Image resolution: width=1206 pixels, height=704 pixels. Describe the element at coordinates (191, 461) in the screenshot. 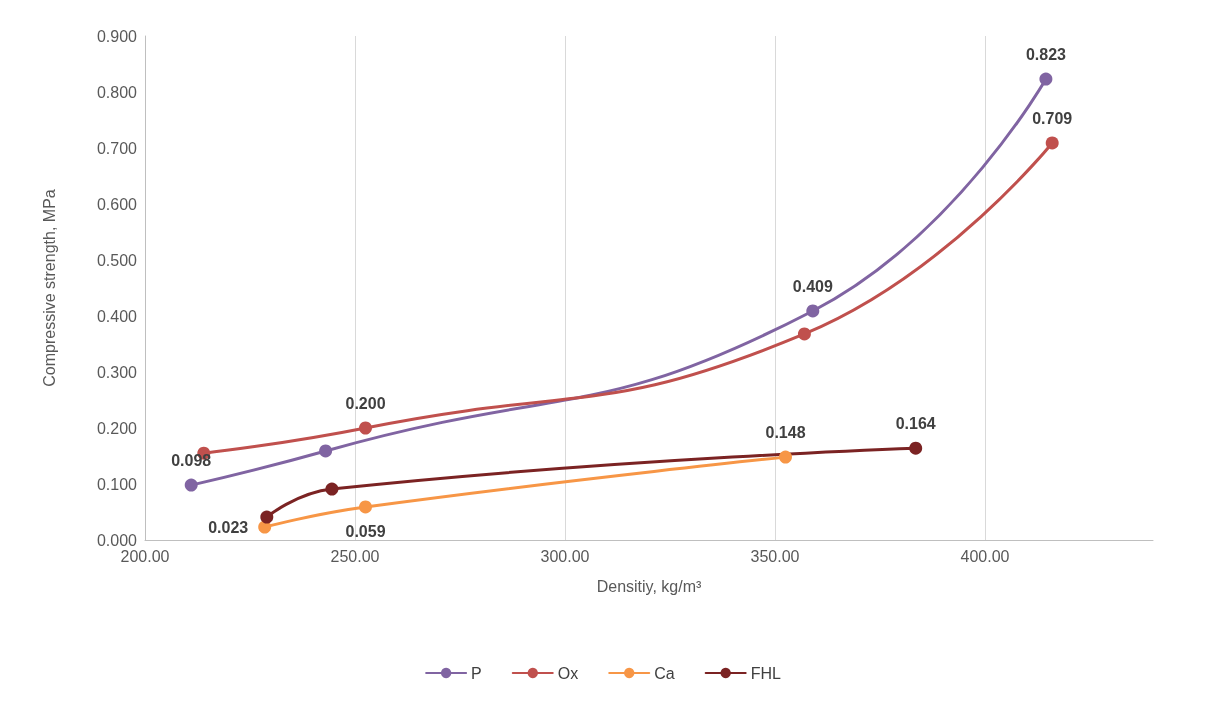

I see `data-label: 0.098` at that location.